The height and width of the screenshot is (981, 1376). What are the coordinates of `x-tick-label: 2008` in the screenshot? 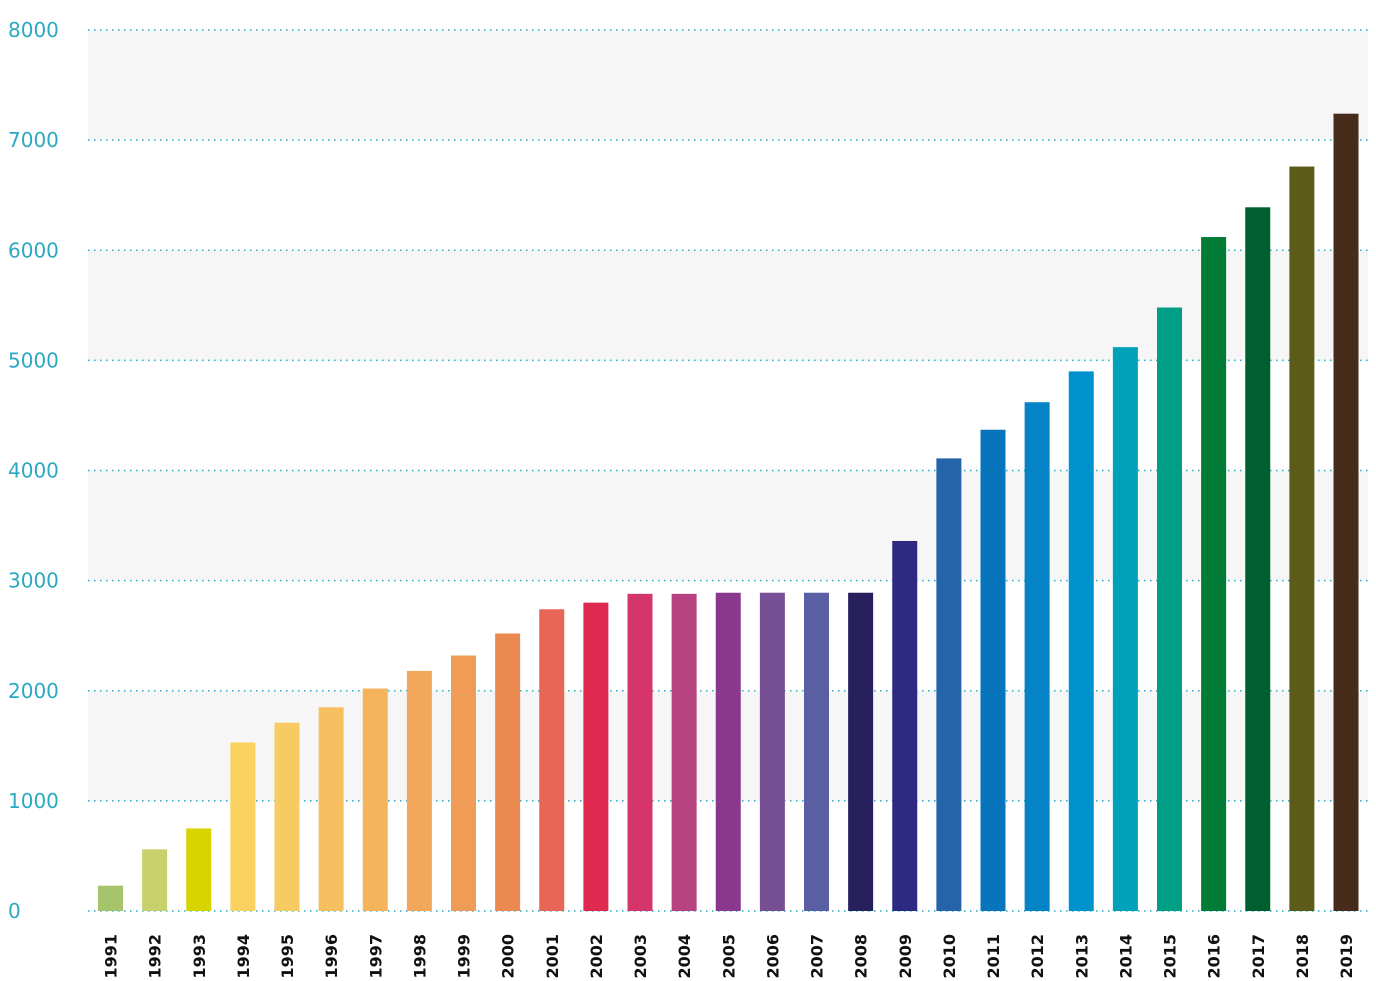 It's located at (861, 956).